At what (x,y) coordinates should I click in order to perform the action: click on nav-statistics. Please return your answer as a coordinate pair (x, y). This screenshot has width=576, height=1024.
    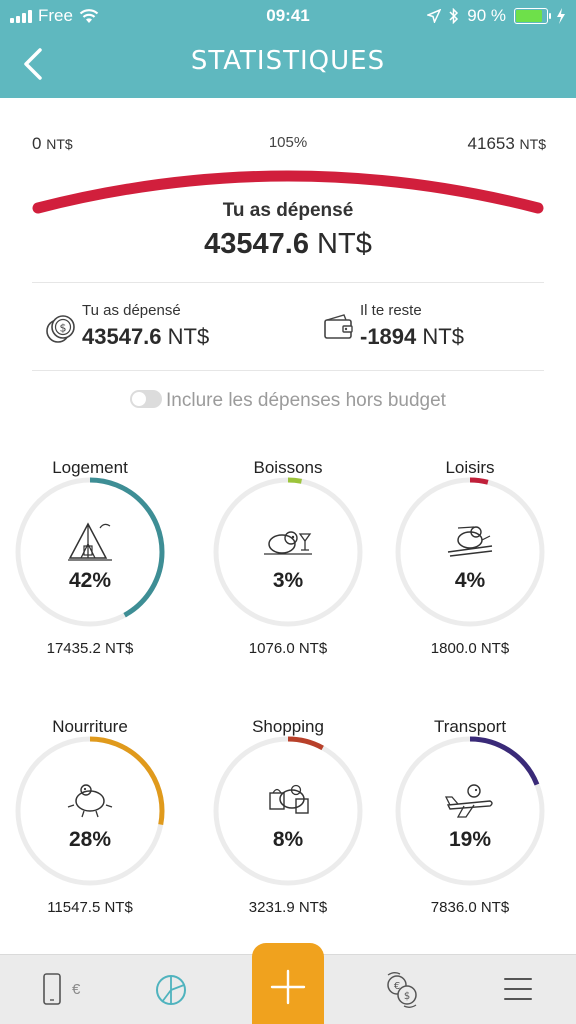
    Looking at the image, I should click on (172, 989).